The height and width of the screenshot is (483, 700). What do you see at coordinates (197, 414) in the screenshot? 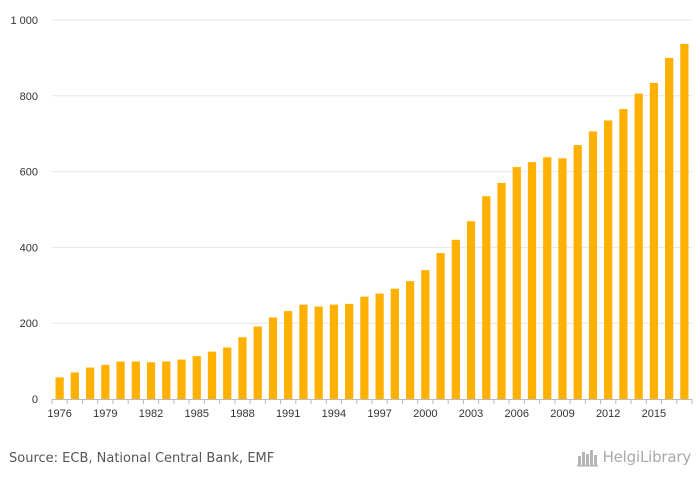
I see `x-tick-label: 1985` at bounding box center [197, 414].